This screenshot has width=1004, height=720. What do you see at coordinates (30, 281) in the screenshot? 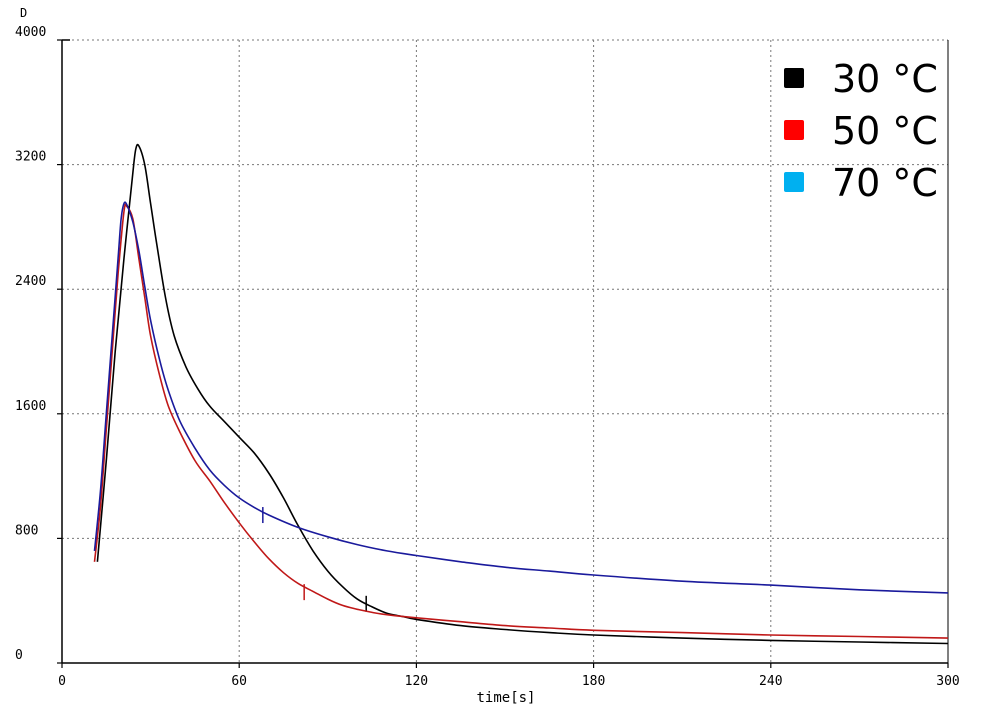
I see `y-tick-label: 2400` at bounding box center [30, 281].